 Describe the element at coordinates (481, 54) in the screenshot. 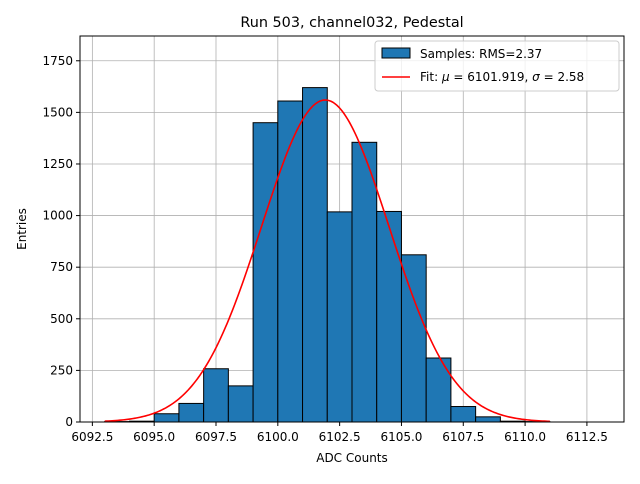

I see `legend-label-samples: Samples: RMS=2.37` at that location.